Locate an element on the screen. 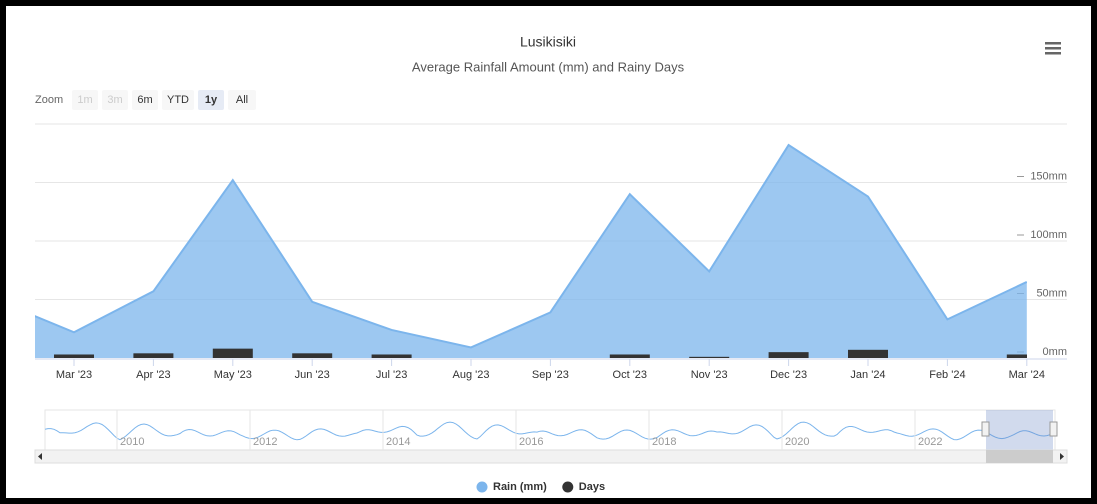 This screenshot has width=1097, height=504. x-tick-label: Mar '23 is located at coordinates (74, 375).